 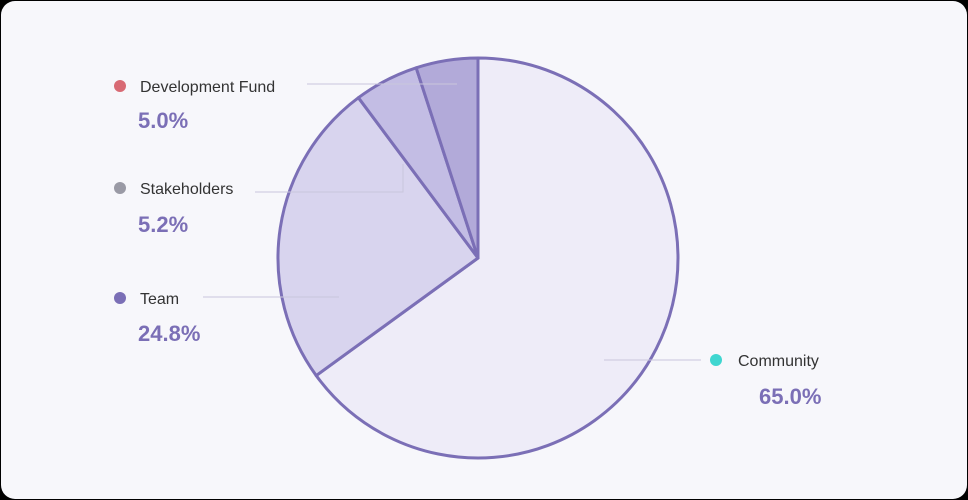 I want to click on legend-value-stakeholders: 5.2%, so click(x=163, y=224).